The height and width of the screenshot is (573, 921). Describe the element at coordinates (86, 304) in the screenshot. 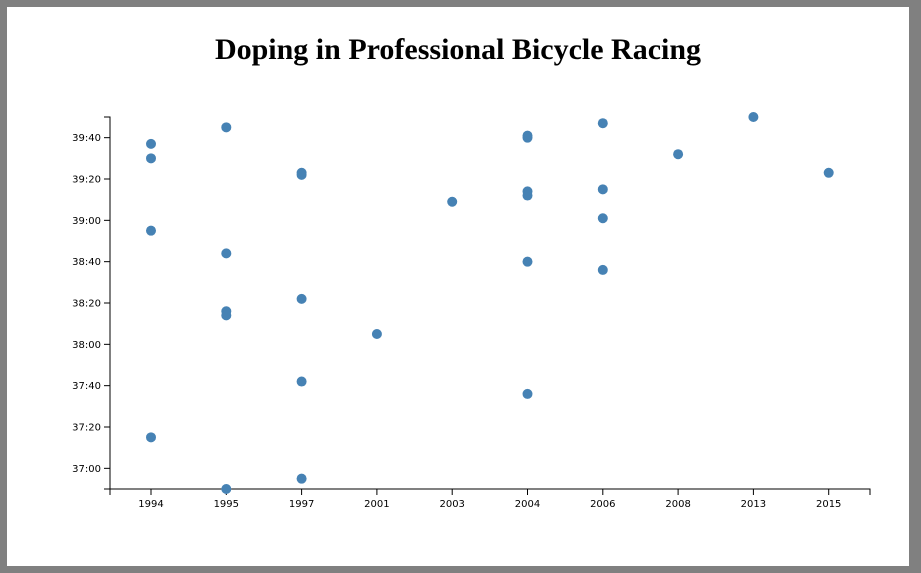

I see `y-tick-label: 38:20` at that location.